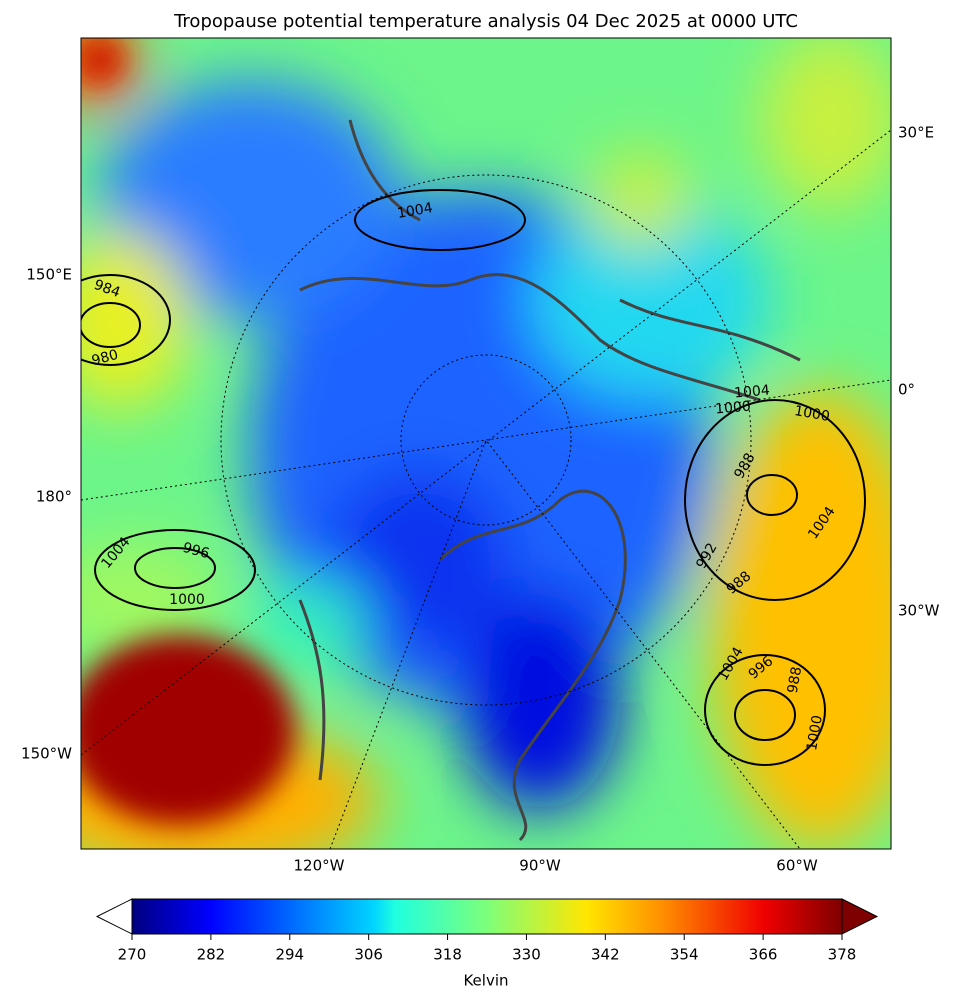 Image resolution: width=961 pixels, height=1007 pixels. I want to click on colorbar-under, so click(114, 916).